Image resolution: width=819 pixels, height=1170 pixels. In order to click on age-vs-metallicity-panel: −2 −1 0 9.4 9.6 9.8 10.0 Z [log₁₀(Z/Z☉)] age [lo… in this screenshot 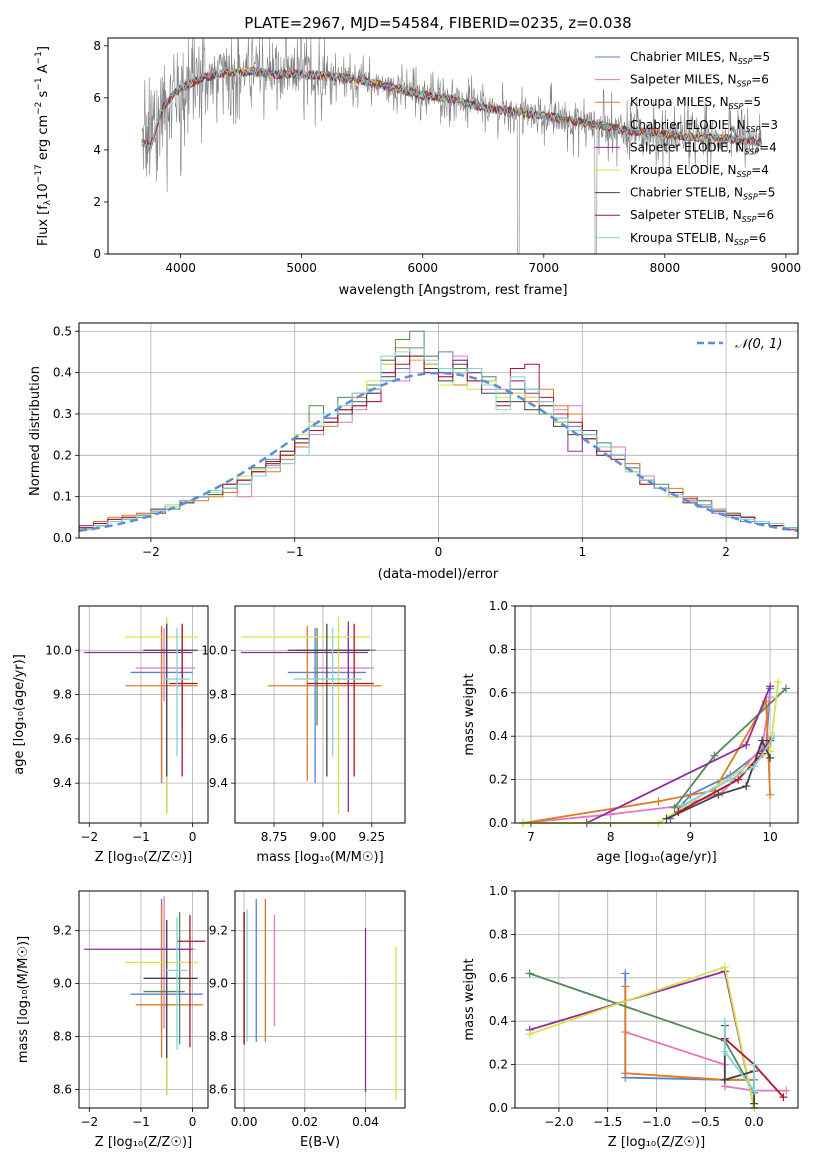, I will do `click(110, 735)`.